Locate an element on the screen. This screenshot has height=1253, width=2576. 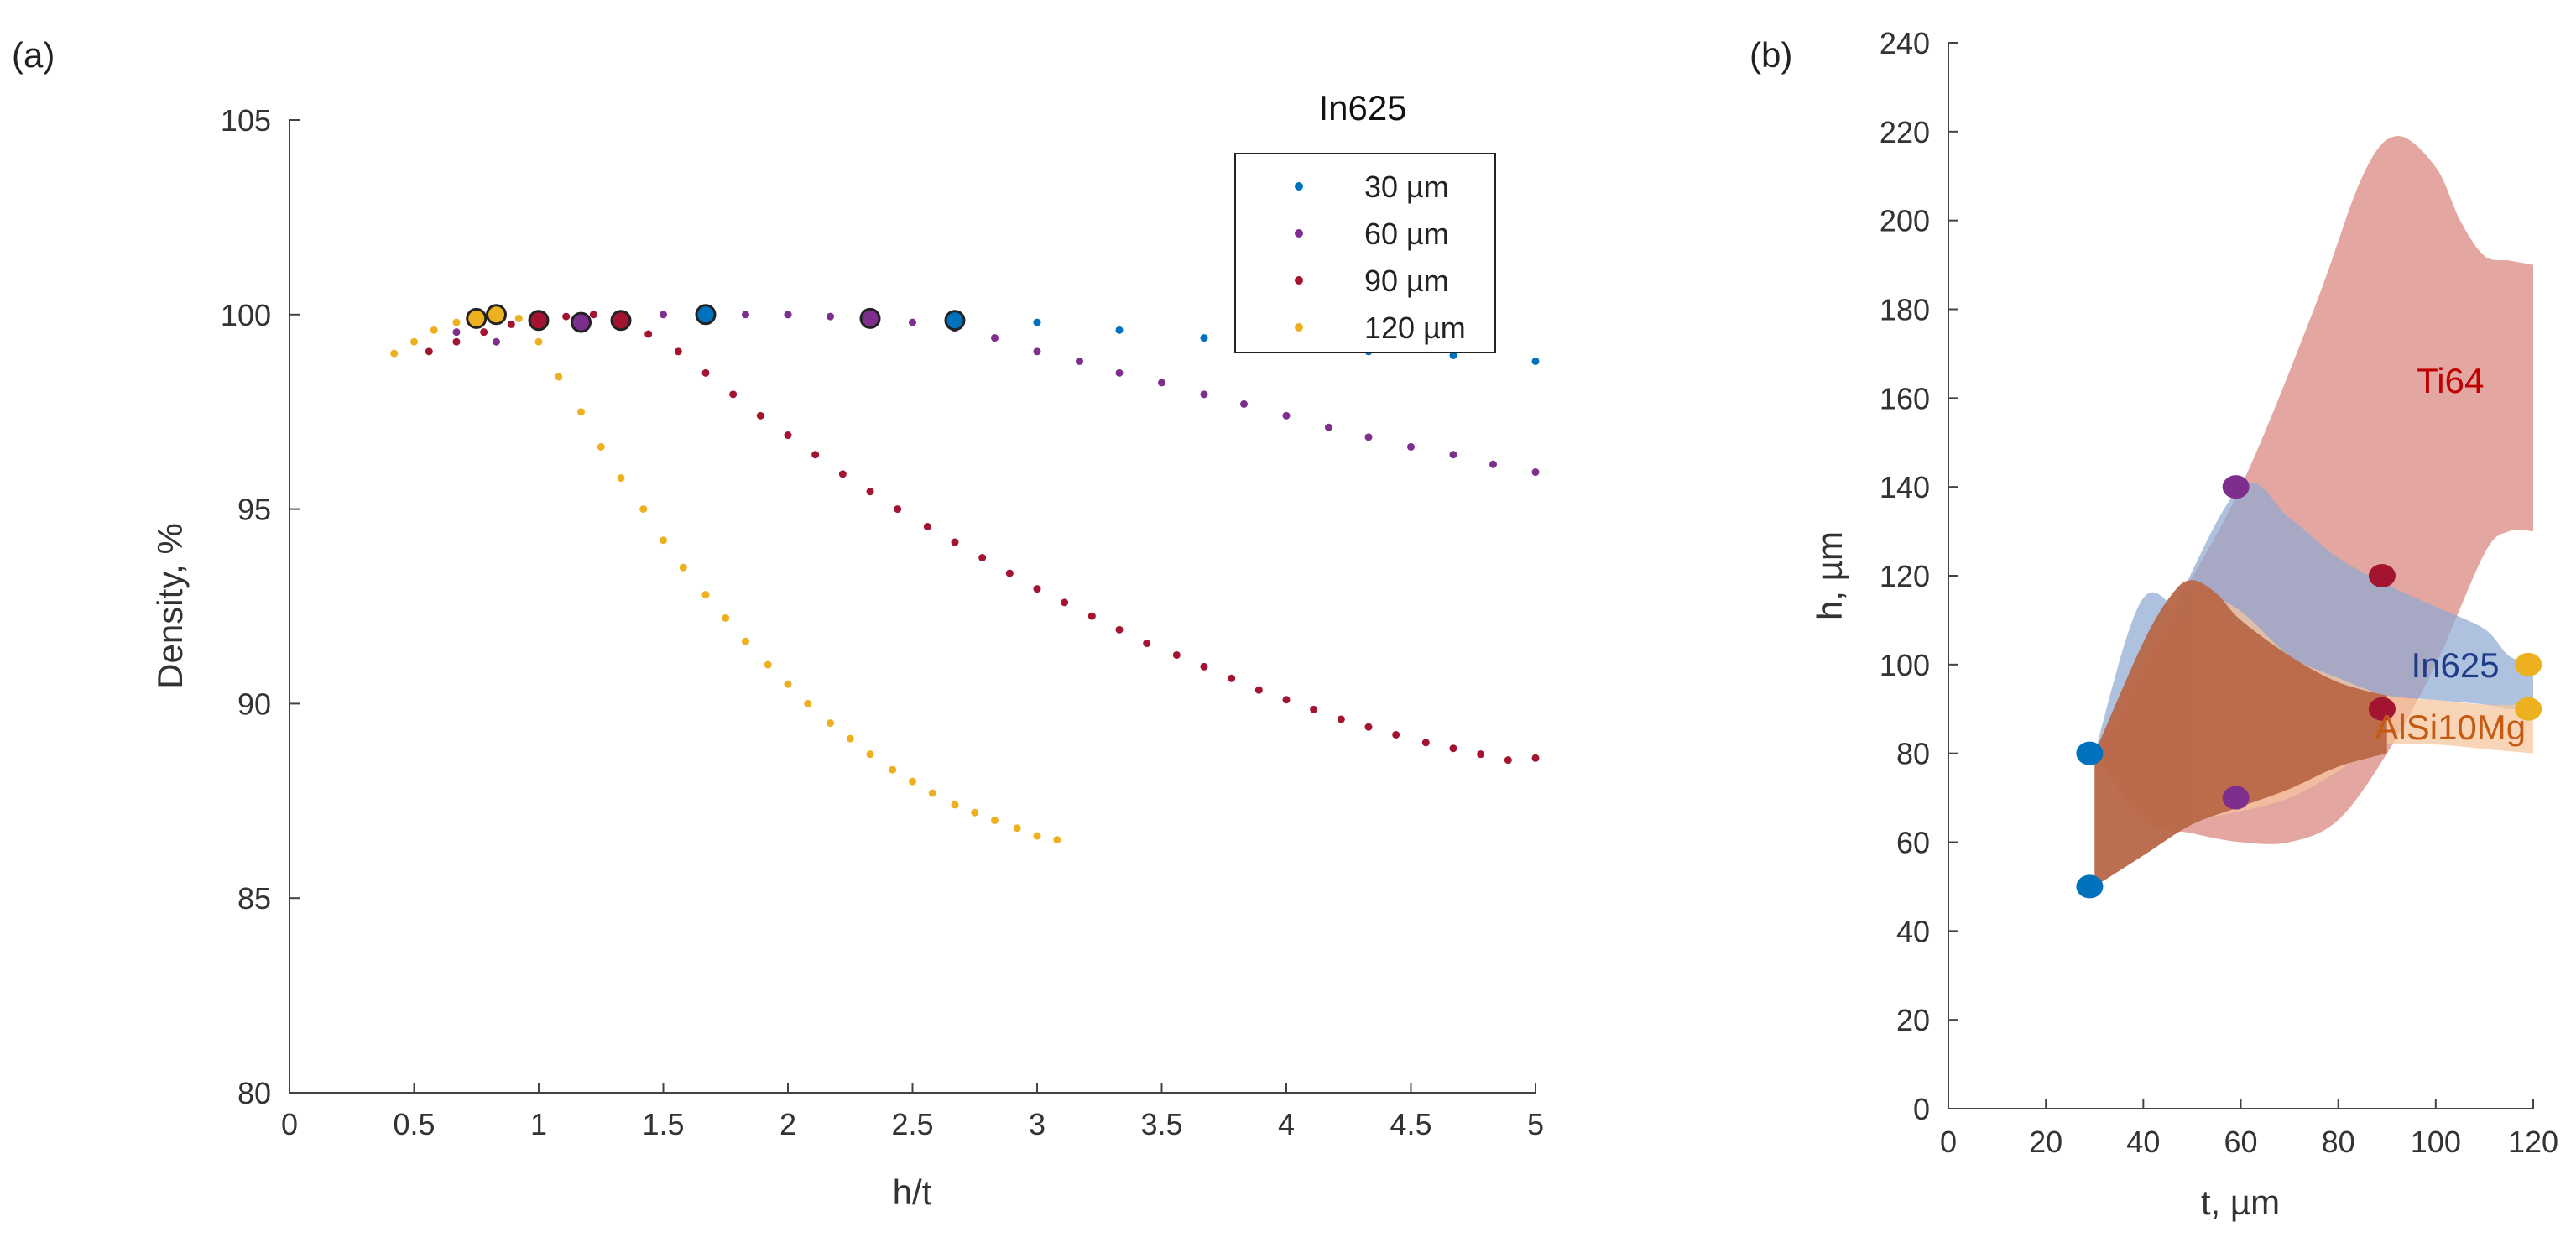
y-tick-label-b: 20 is located at coordinates (1913, 1020).